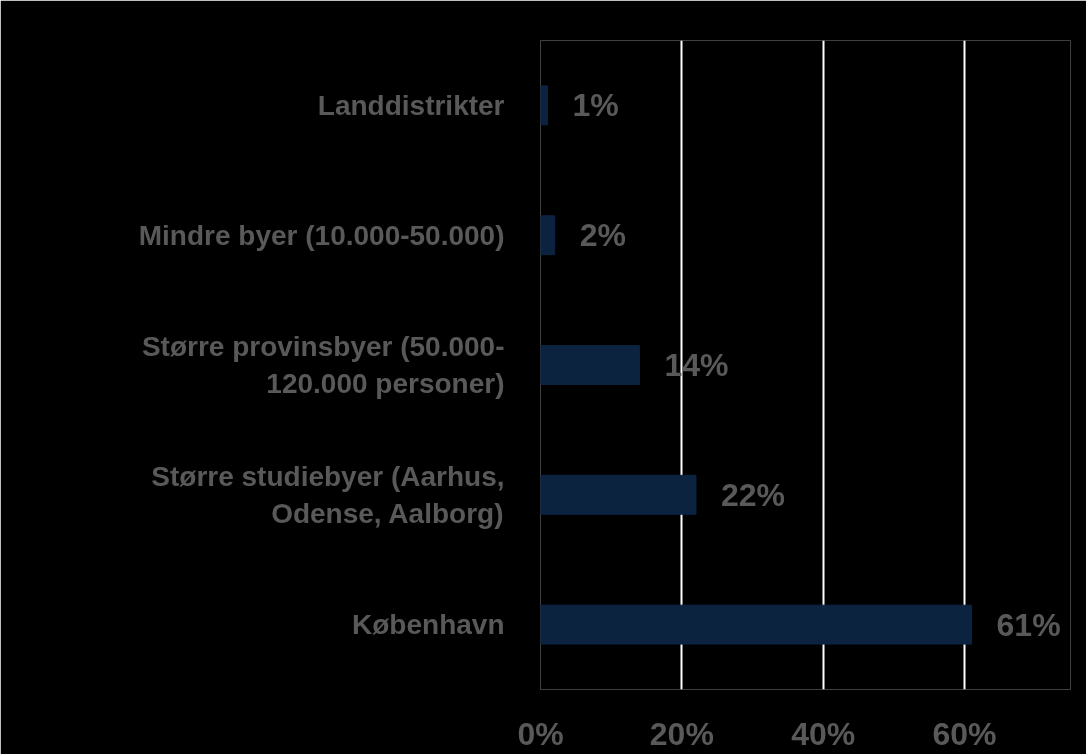 The width and height of the screenshot is (1086, 754). What do you see at coordinates (681, 733) in the screenshot?
I see `x-tick-label: 20%` at bounding box center [681, 733].